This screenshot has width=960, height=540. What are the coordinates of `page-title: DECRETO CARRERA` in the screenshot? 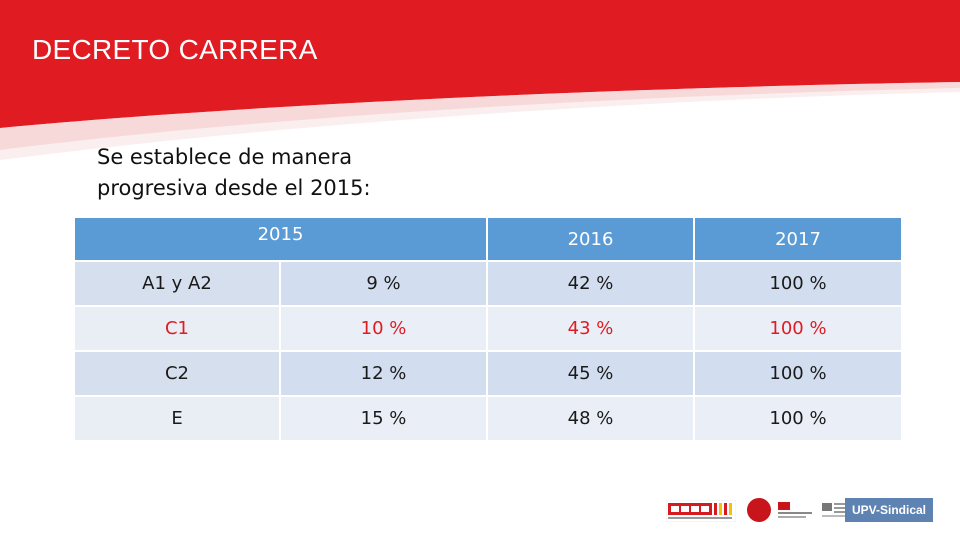 It's located at (175, 49).